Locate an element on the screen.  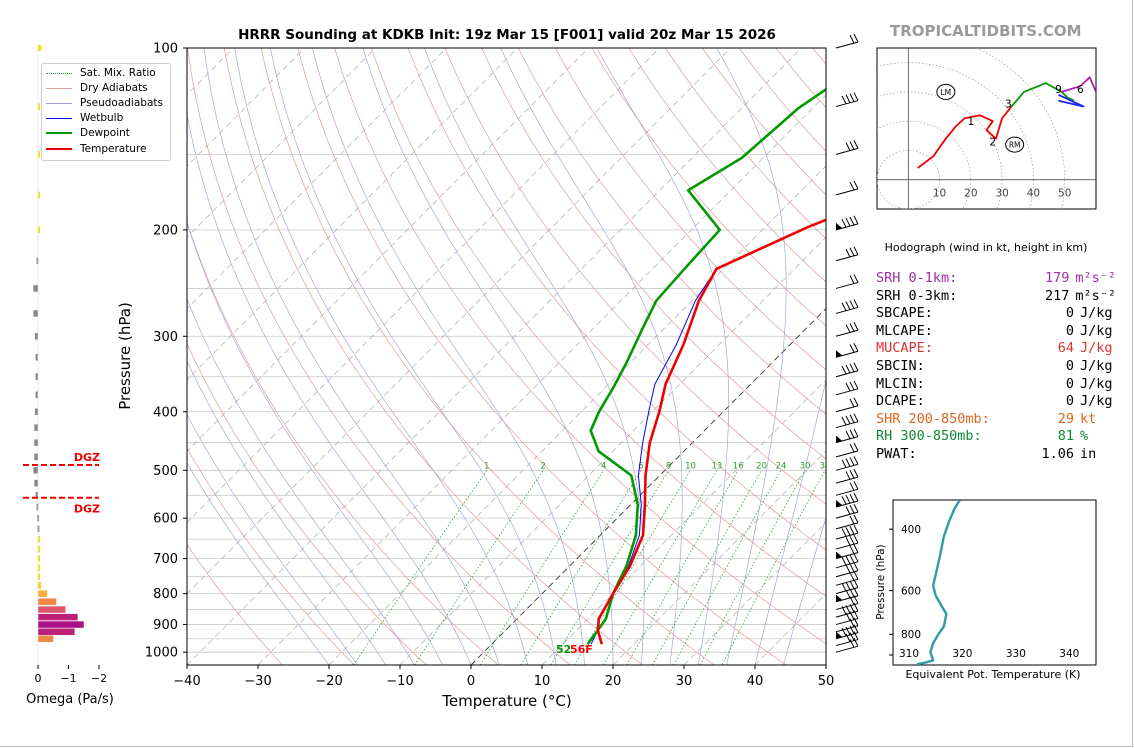
pressure-tick-label: 700 is located at coordinates (165, 559).